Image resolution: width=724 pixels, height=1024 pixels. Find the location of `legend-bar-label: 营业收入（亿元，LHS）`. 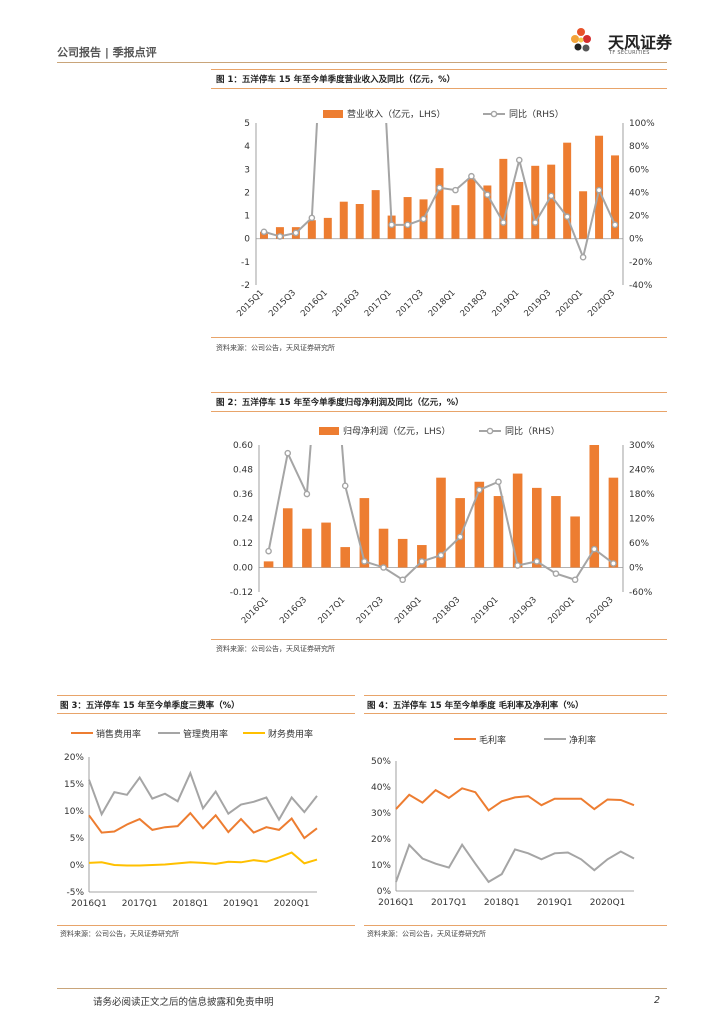

legend-bar-label: 营业收入（亿元，LHS） is located at coordinates (396, 114).